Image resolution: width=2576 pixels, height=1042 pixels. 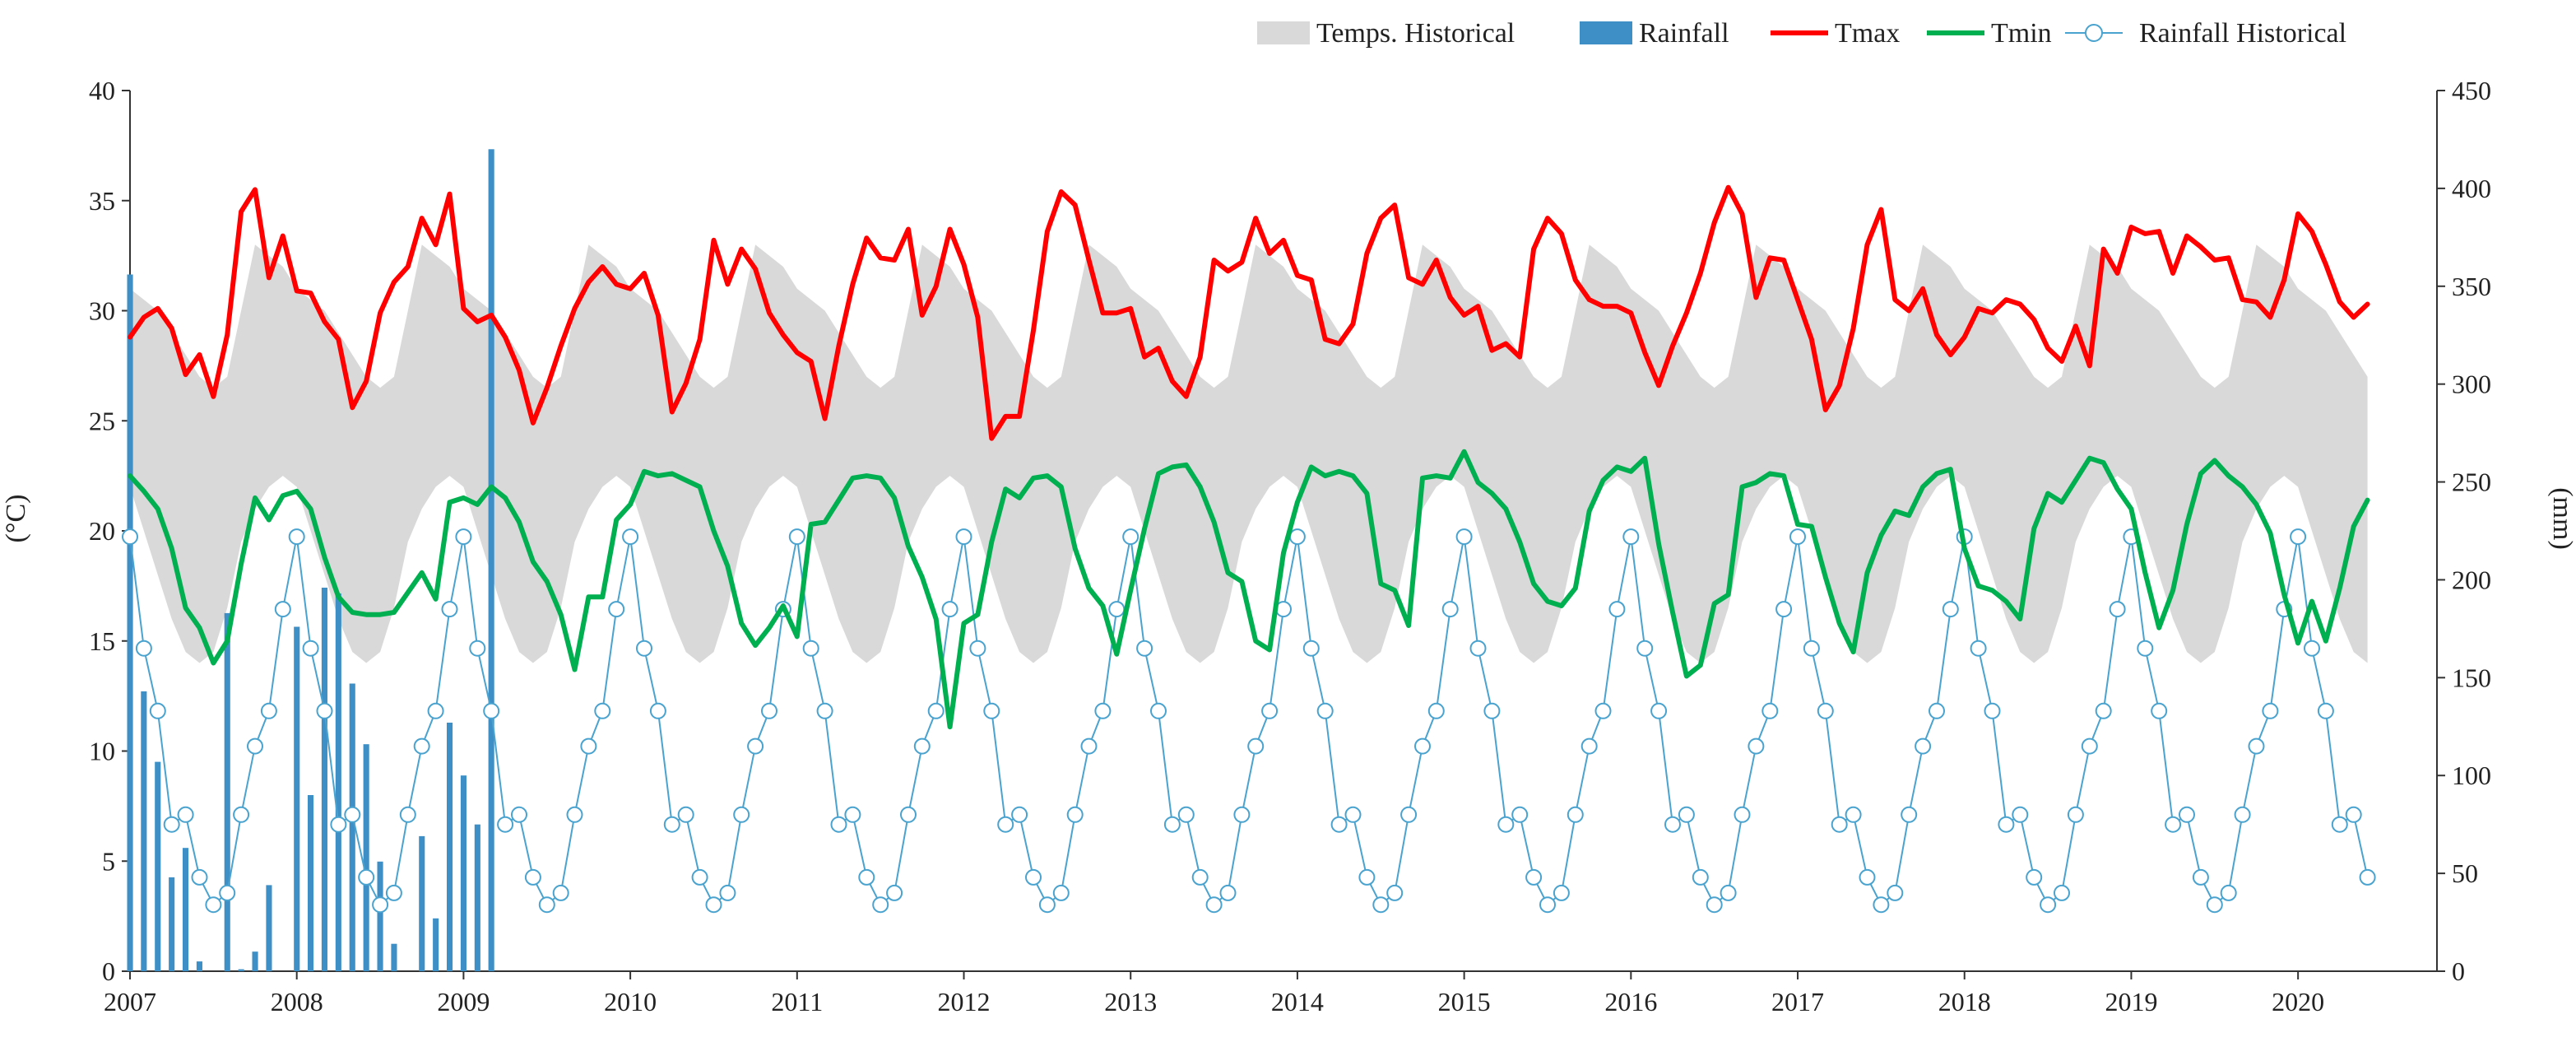 I want to click on x-tick-label: 2020, so click(x=2298, y=1001).